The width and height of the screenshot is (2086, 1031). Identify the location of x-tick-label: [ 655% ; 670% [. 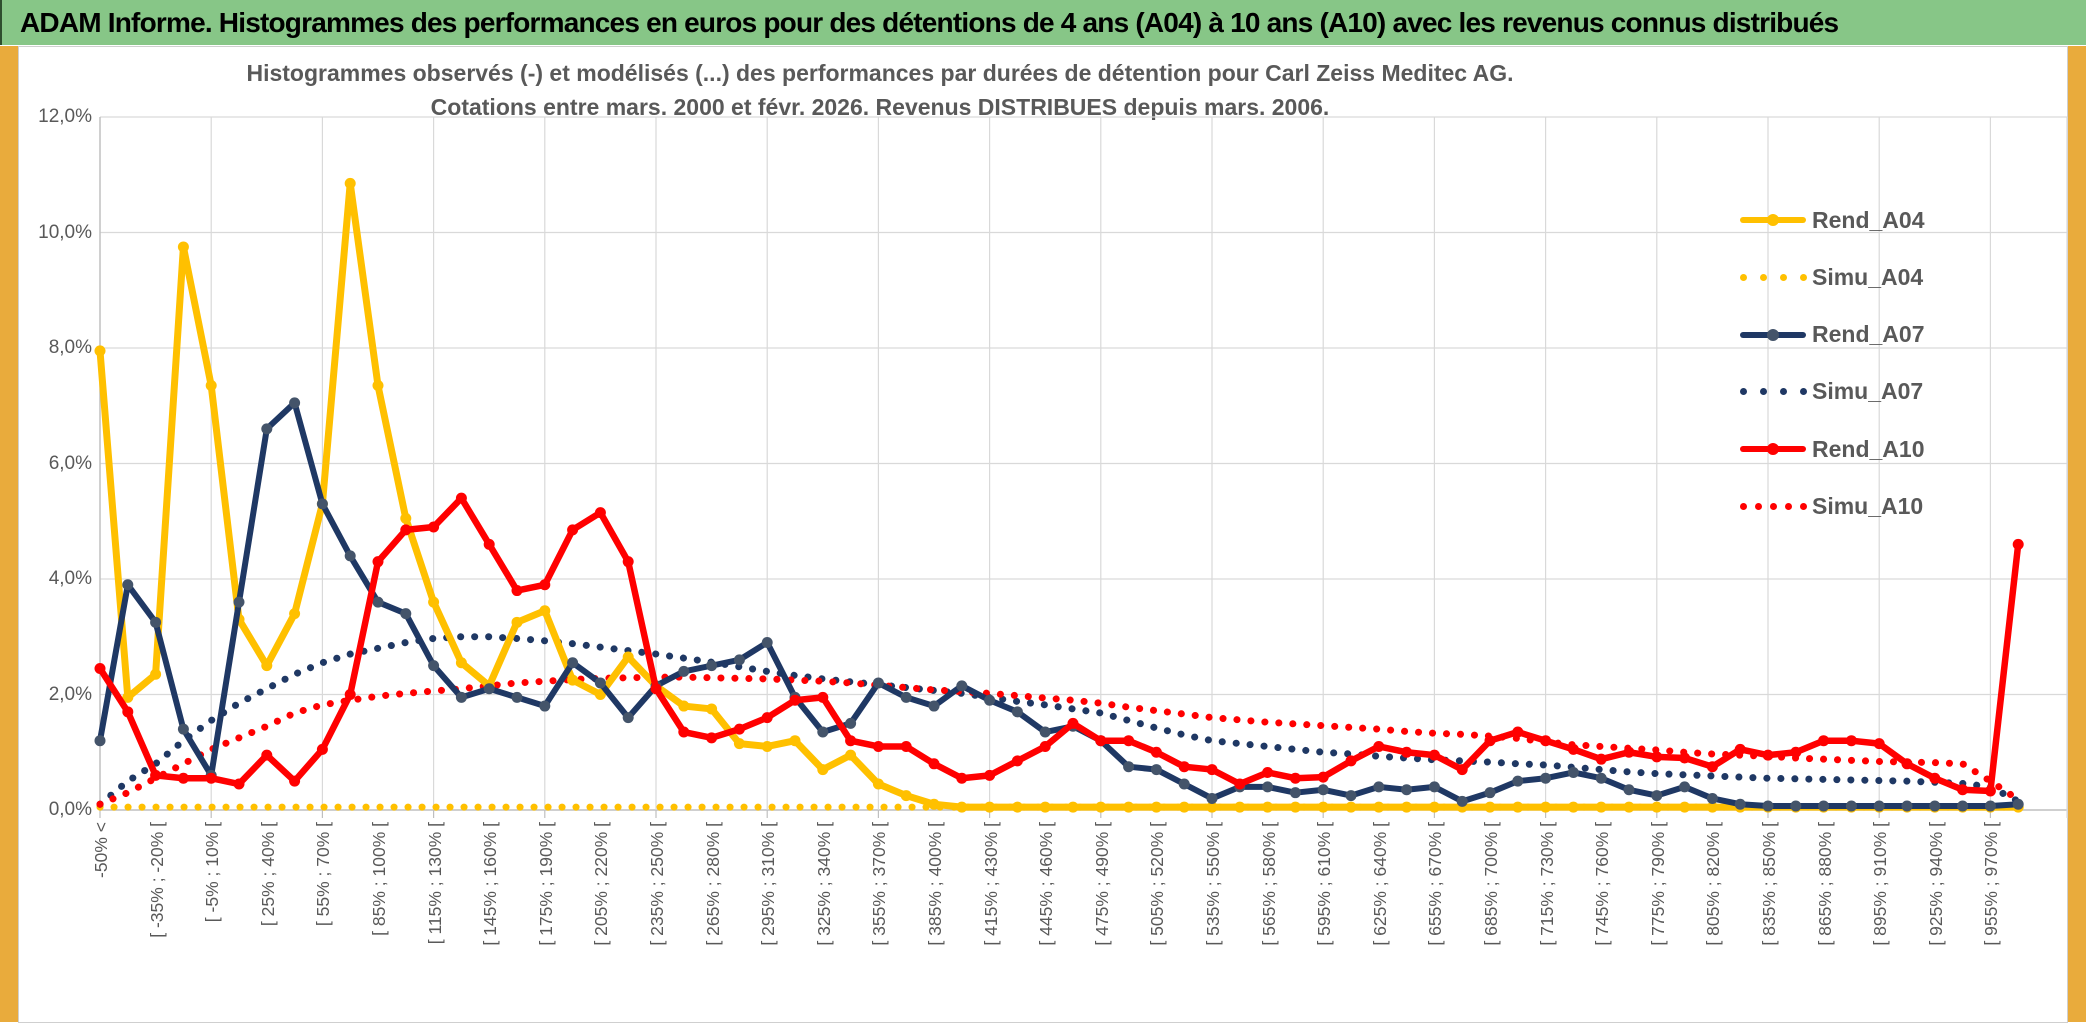
(1435, 884).